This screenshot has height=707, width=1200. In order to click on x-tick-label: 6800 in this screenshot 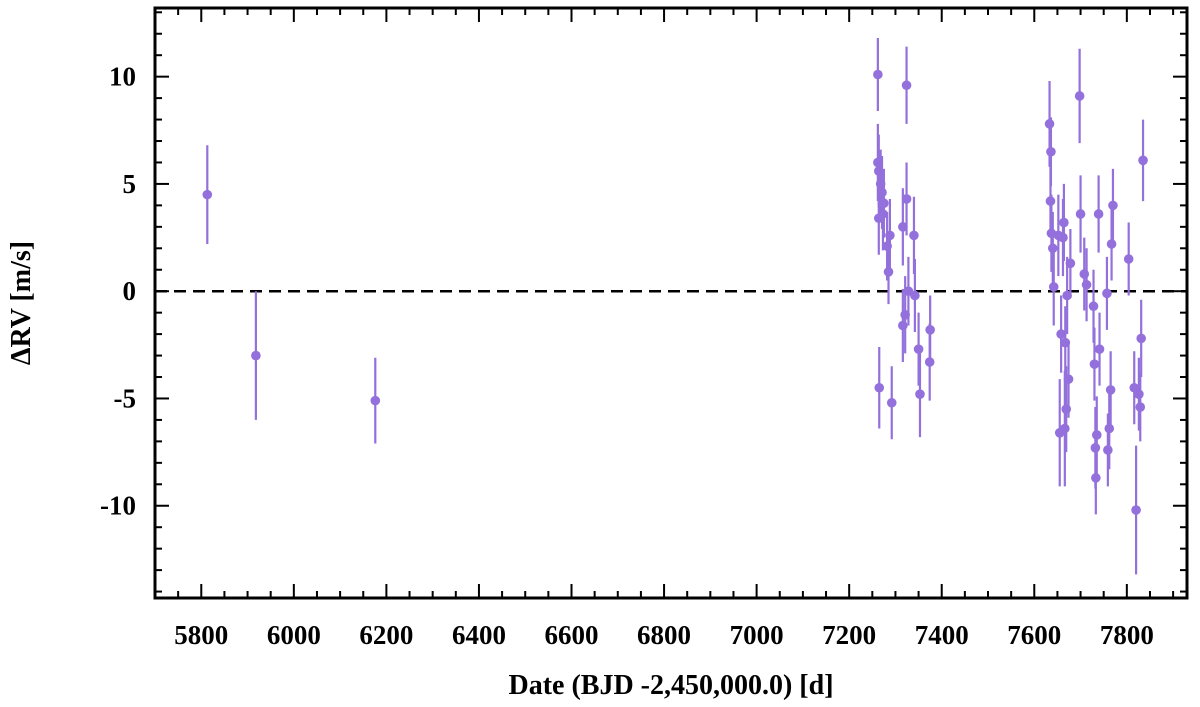, I will do `click(664, 635)`.